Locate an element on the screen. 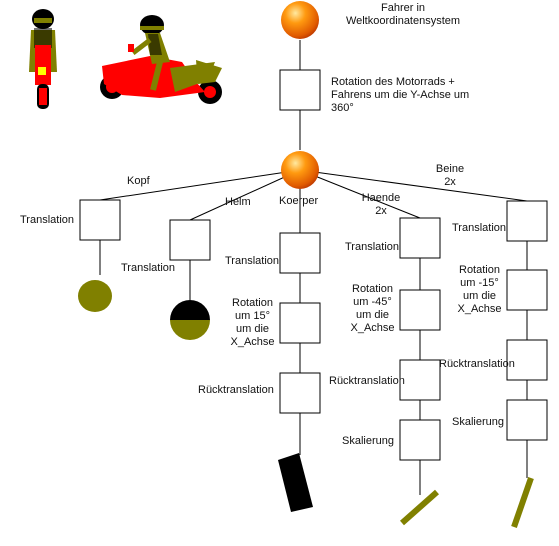 The image size is (559, 546). koerper-ruecktranslation-box is located at coordinates (300, 393).